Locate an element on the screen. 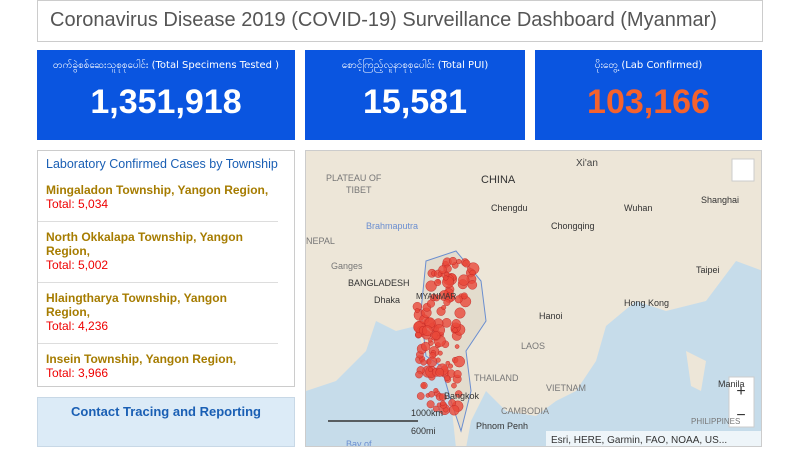 The width and height of the screenshot is (800, 450). map-label: Hanoi is located at coordinates (551, 316).